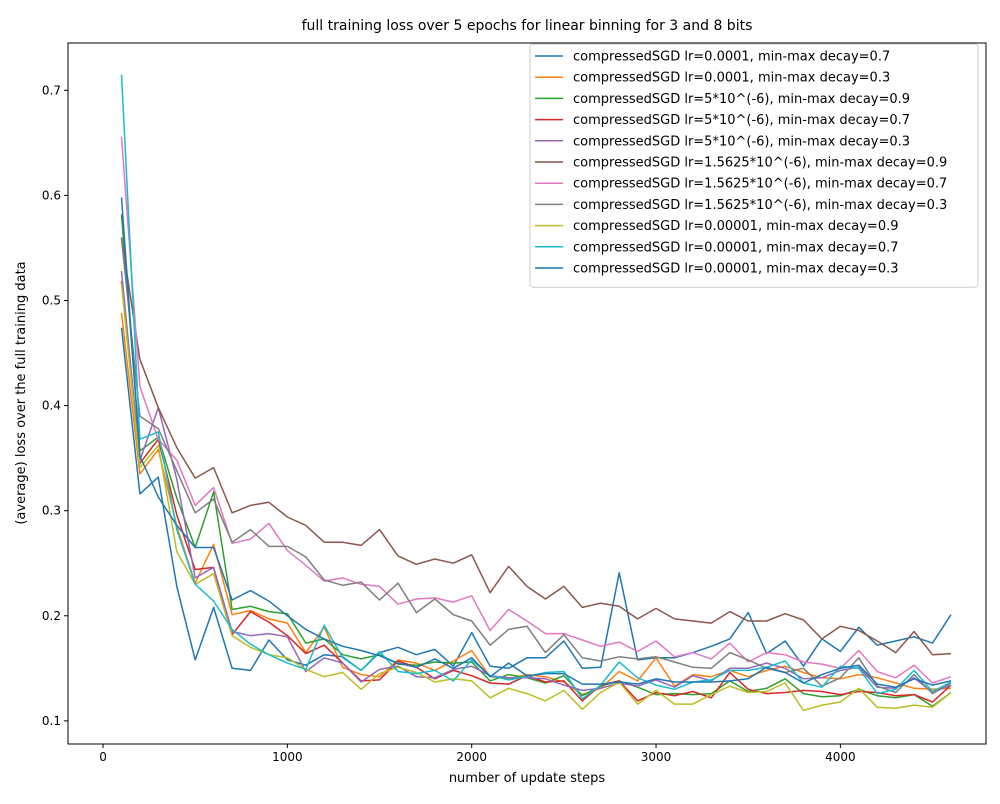 The image size is (1000, 804). What do you see at coordinates (51, 616) in the screenshot?
I see `y-tick-label: 0.2` at bounding box center [51, 616].